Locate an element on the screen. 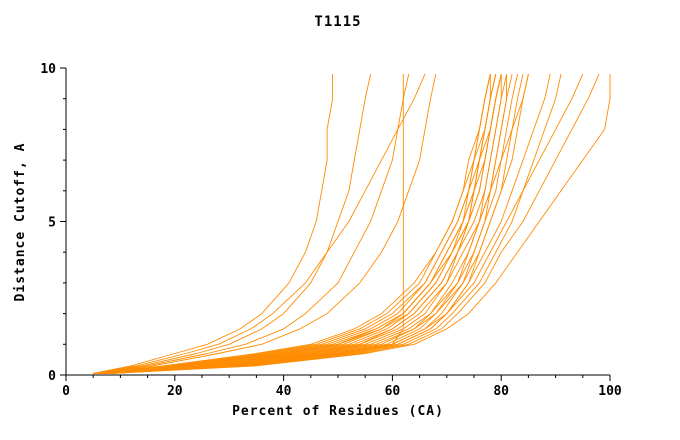 This screenshot has width=680, height=440. tick-label: 40 is located at coordinates (284, 391).